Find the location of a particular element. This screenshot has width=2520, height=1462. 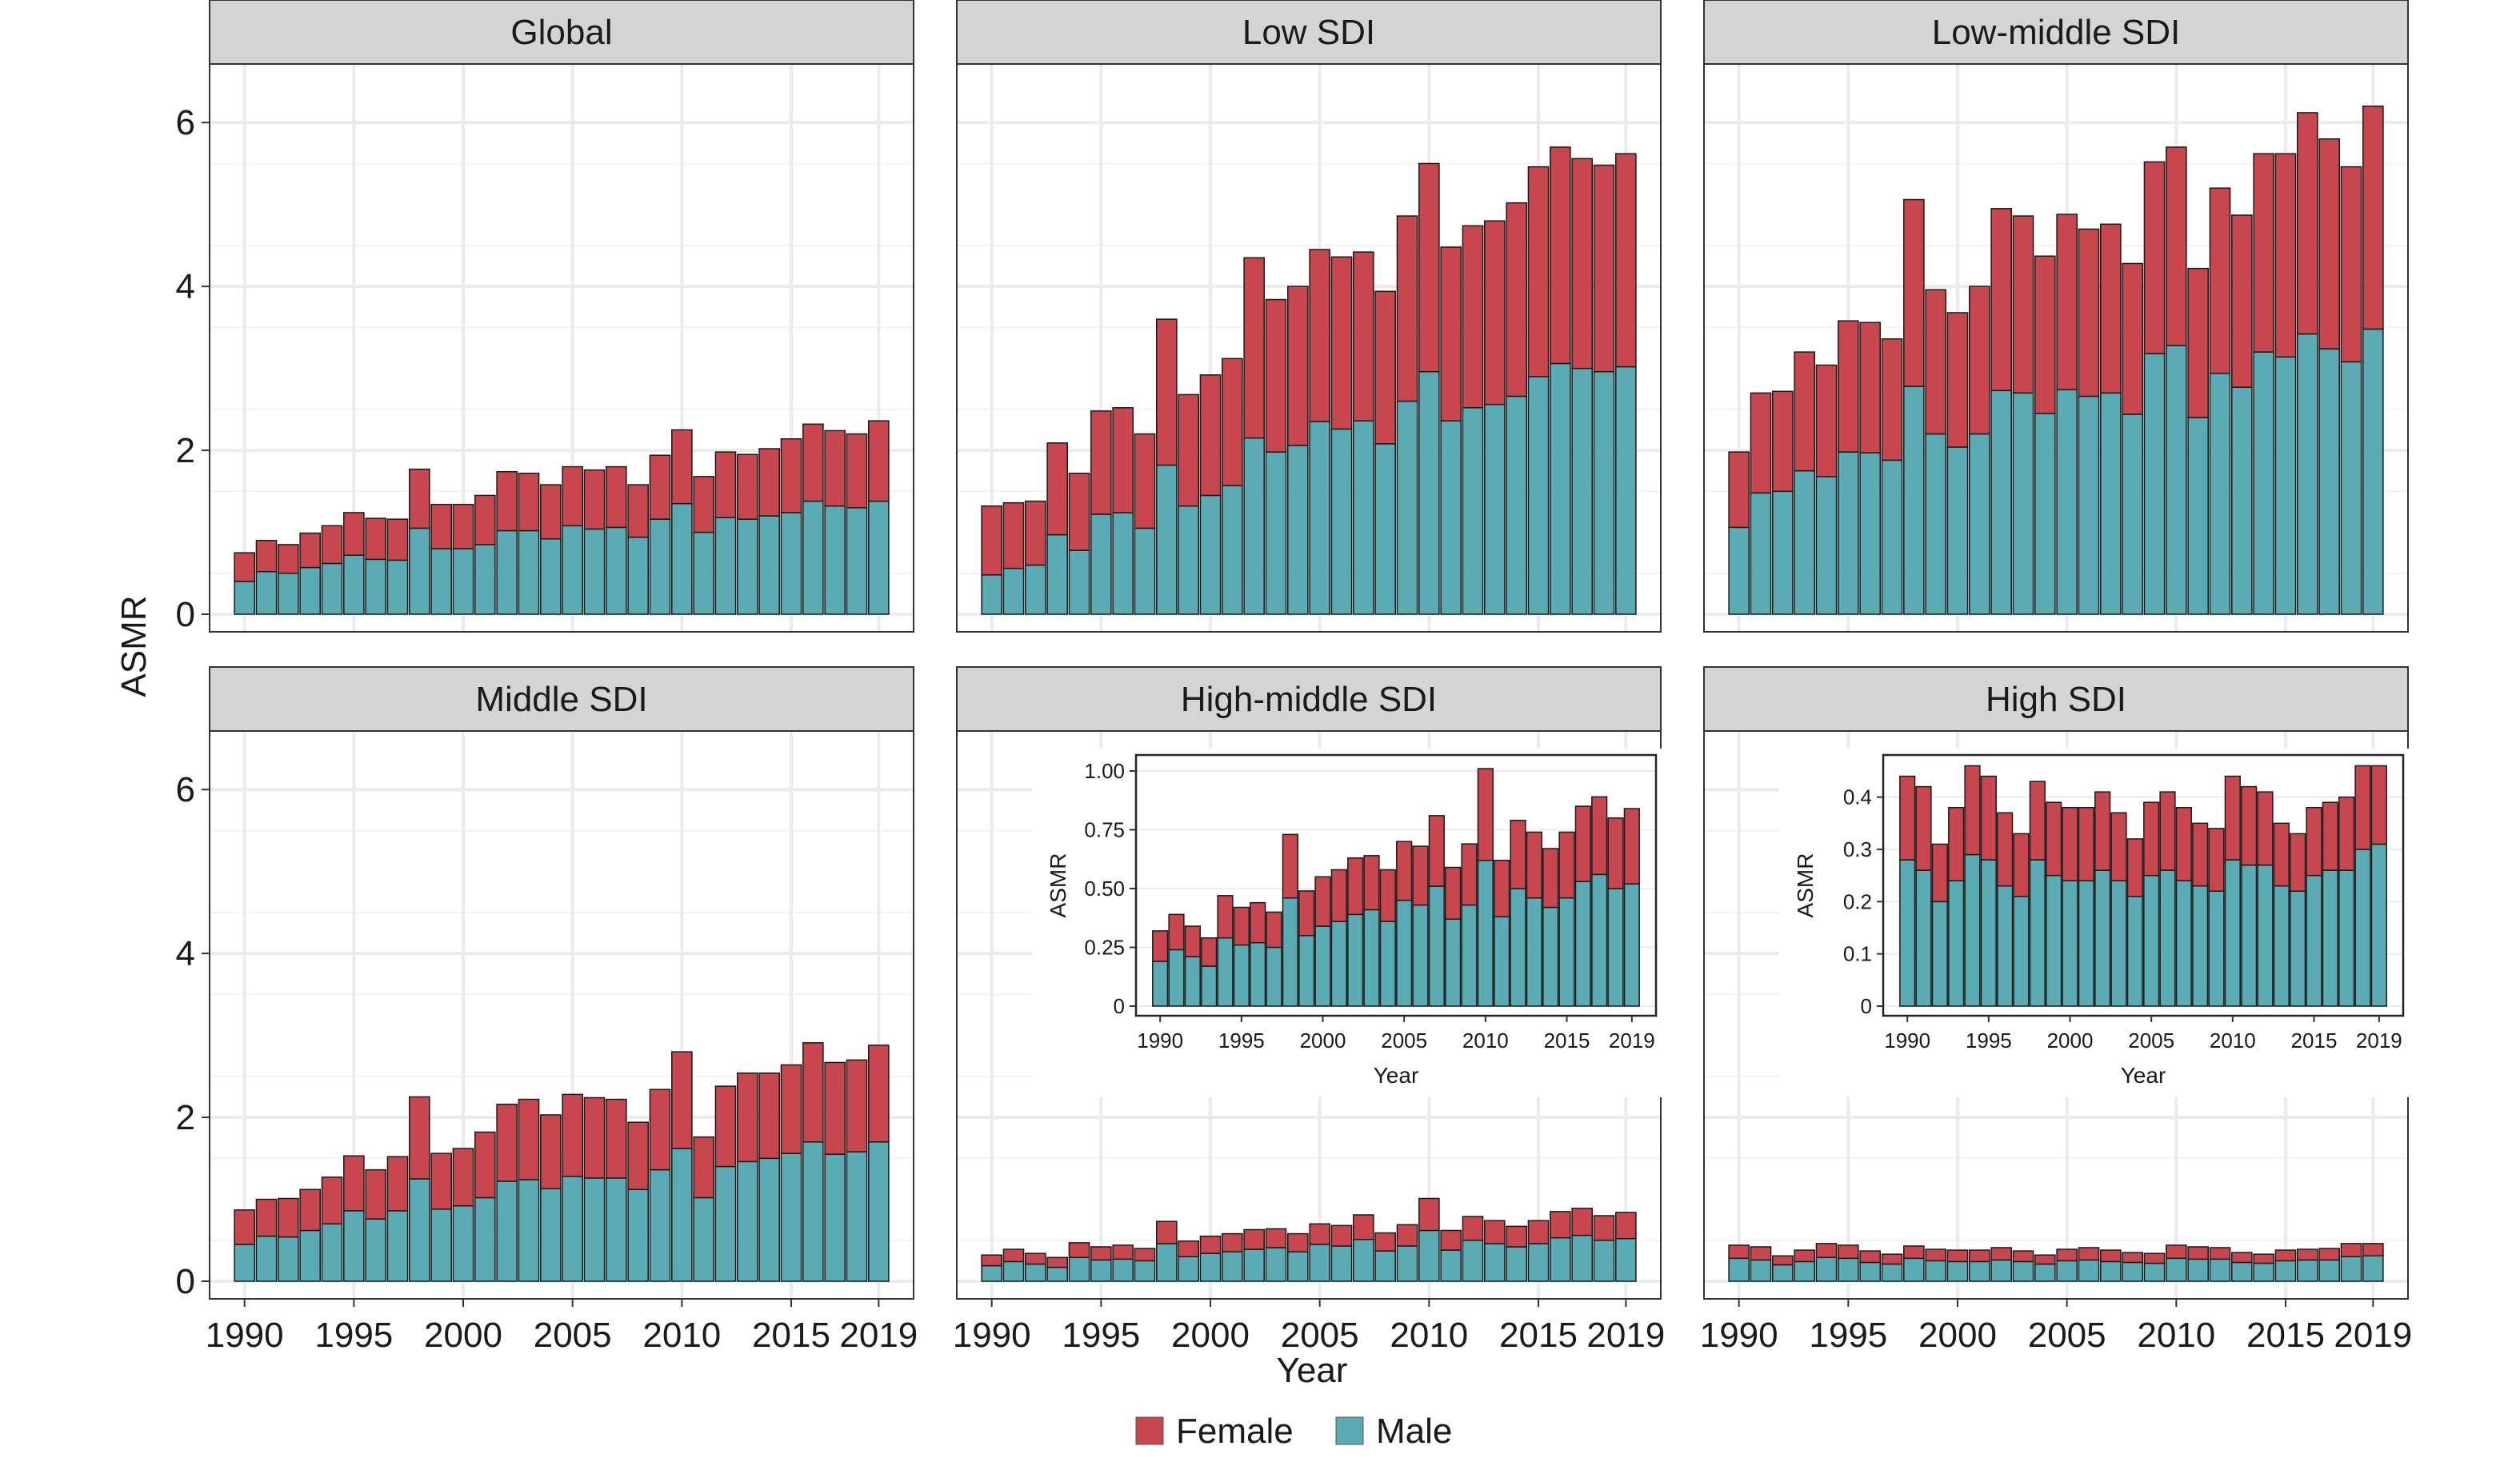

plot-border is located at coordinates (2056, 348).